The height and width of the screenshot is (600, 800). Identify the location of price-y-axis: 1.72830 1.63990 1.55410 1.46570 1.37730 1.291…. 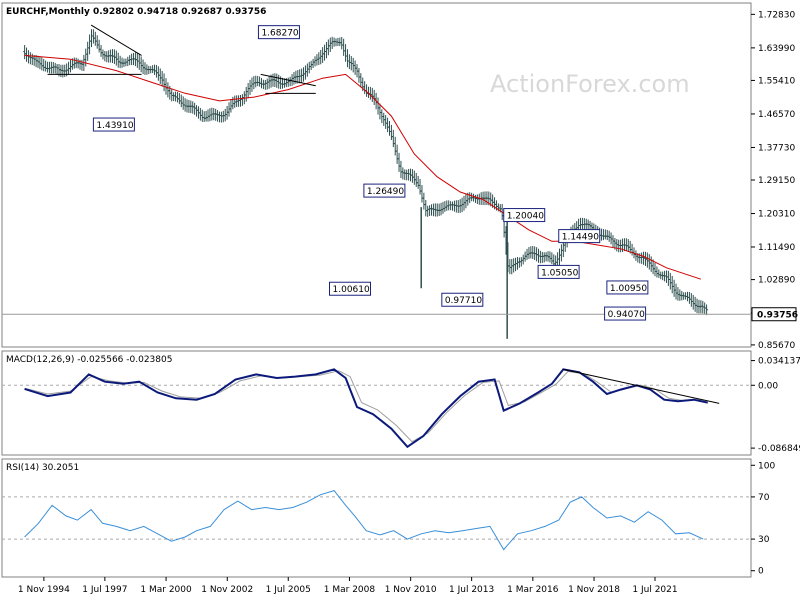
(773, 180).